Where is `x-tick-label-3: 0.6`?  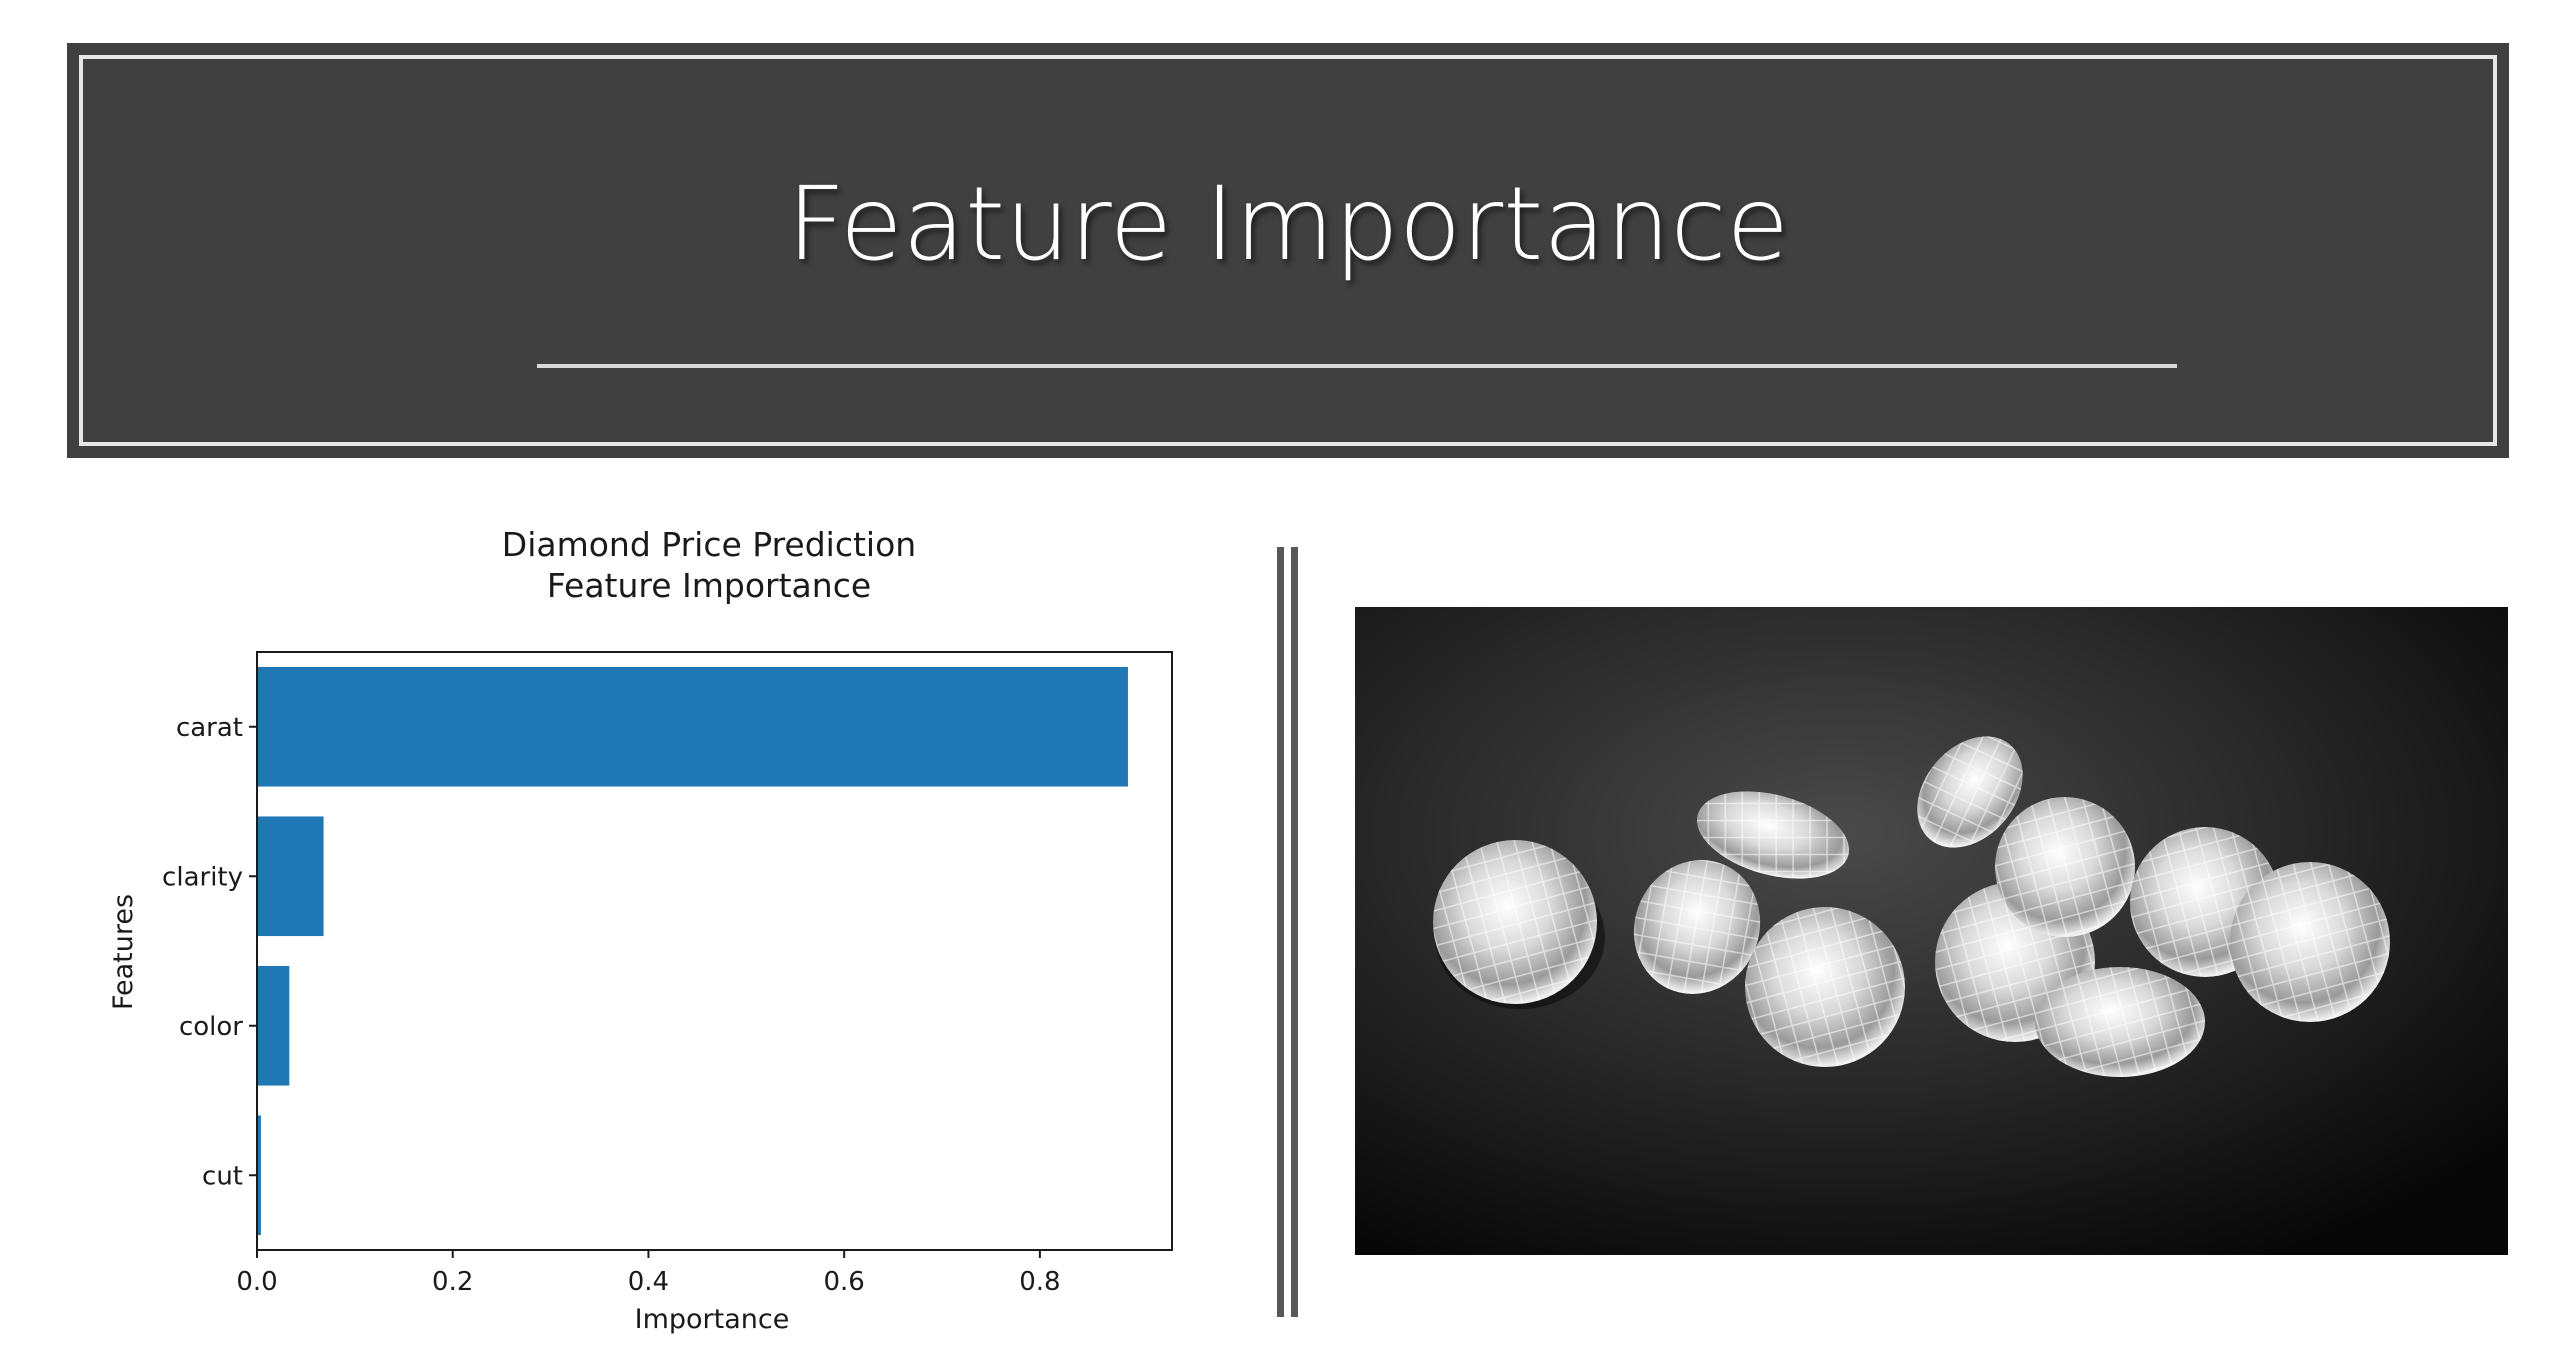 x-tick-label-3: 0.6 is located at coordinates (843, 1282).